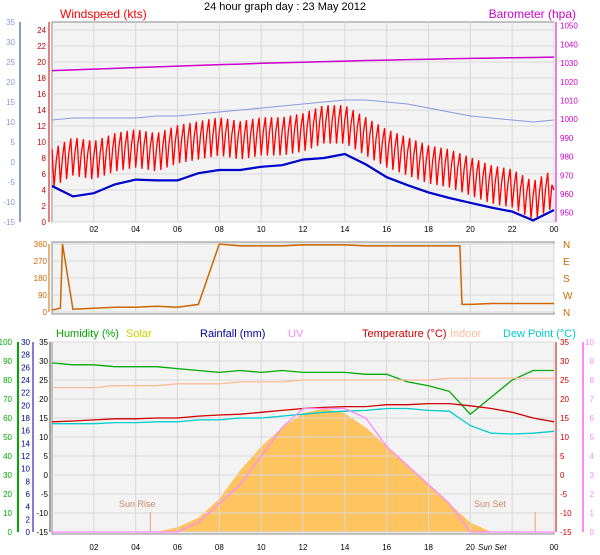 The image size is (600, 555). Describe the element at coordinates (43, 342) in the screenshot. I see `temp-left-tick-label: 35` at that location.